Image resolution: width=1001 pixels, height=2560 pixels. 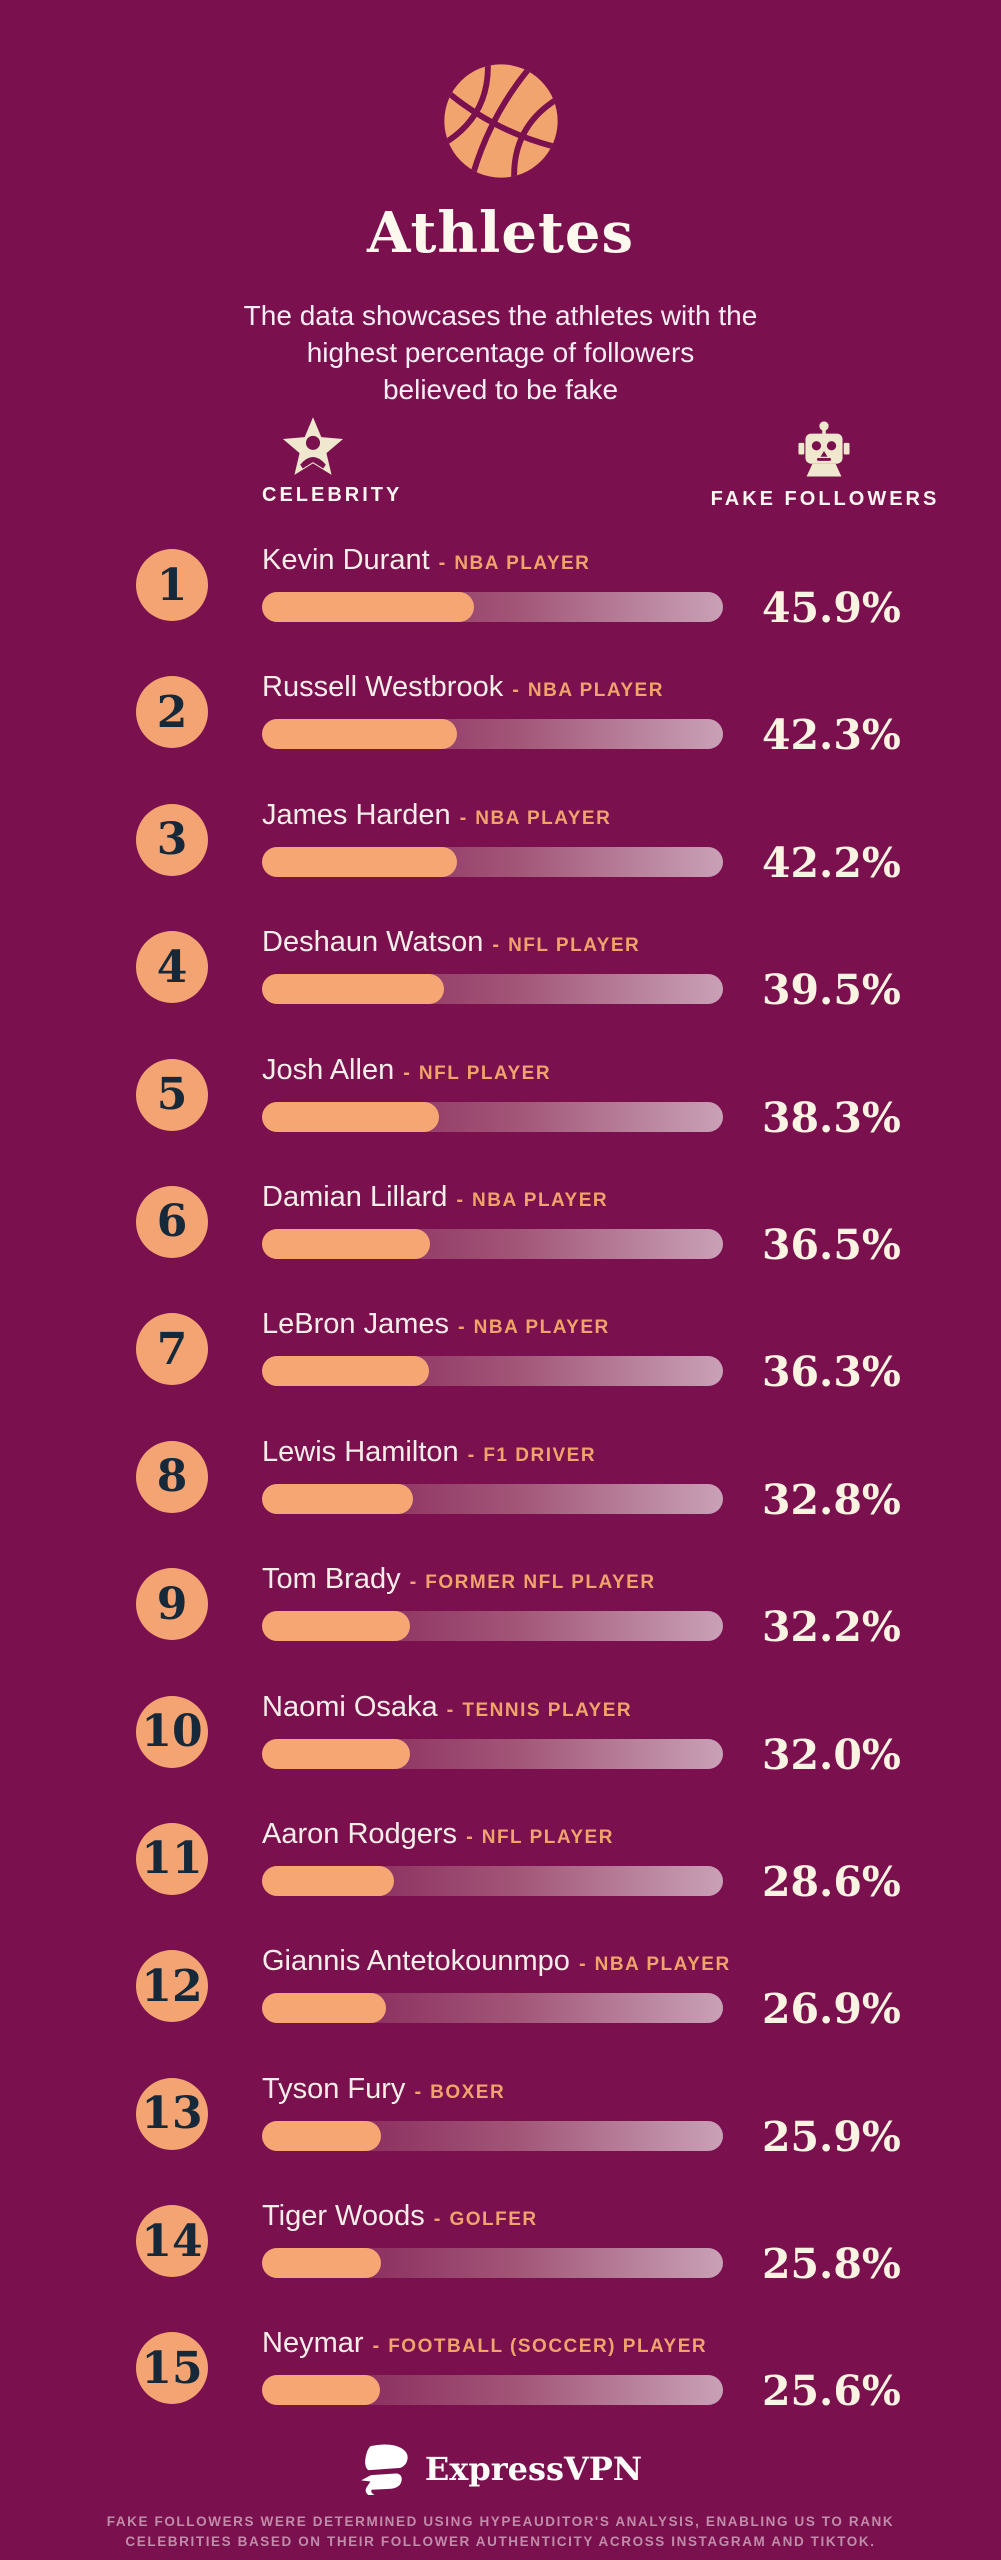 I want to click on athlete-row: 7 LeBron James - NBA PLAYER 36.3%, so click(x=500, y=1363).